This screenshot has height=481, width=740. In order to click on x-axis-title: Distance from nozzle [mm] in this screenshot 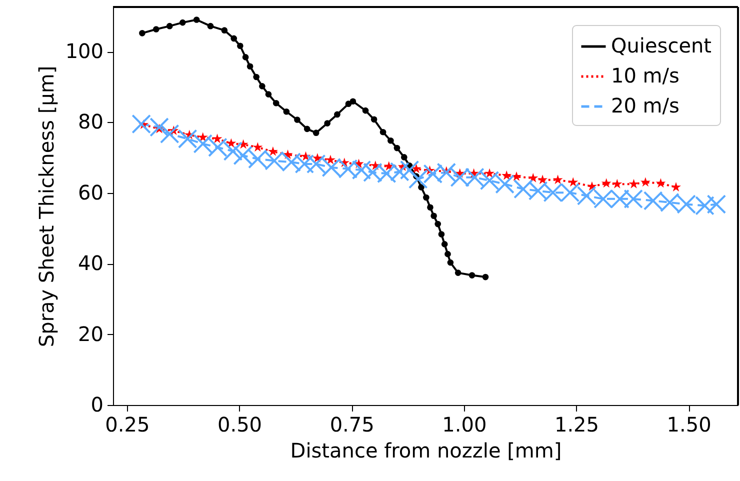, I will do `click(426, 450)`.